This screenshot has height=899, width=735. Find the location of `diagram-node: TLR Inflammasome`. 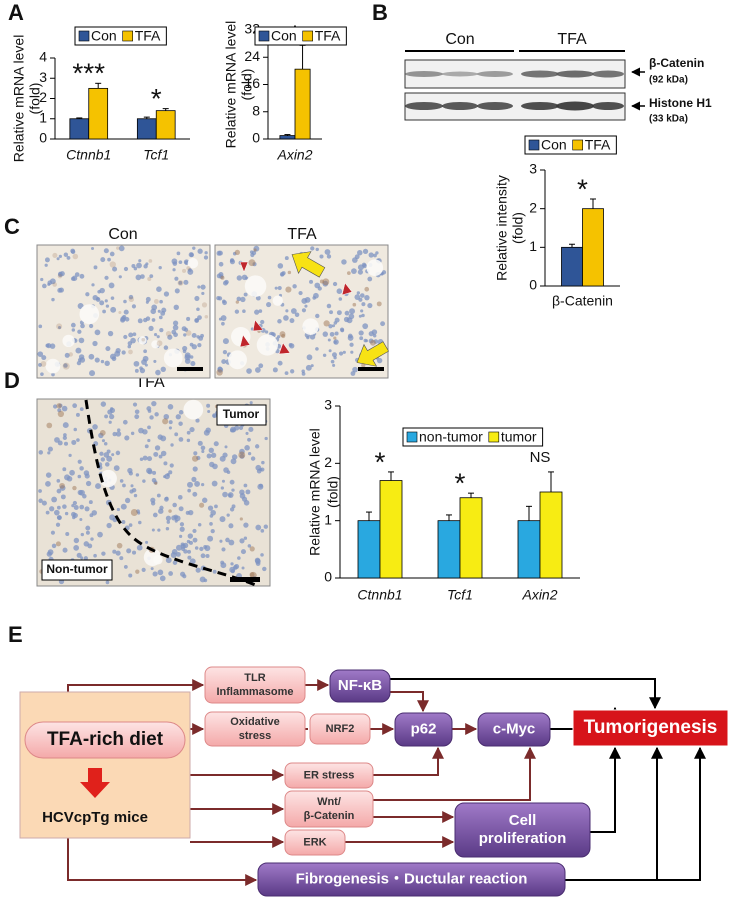

diagram-node: TLR Inflammasome is located at coordinates (255, 685).